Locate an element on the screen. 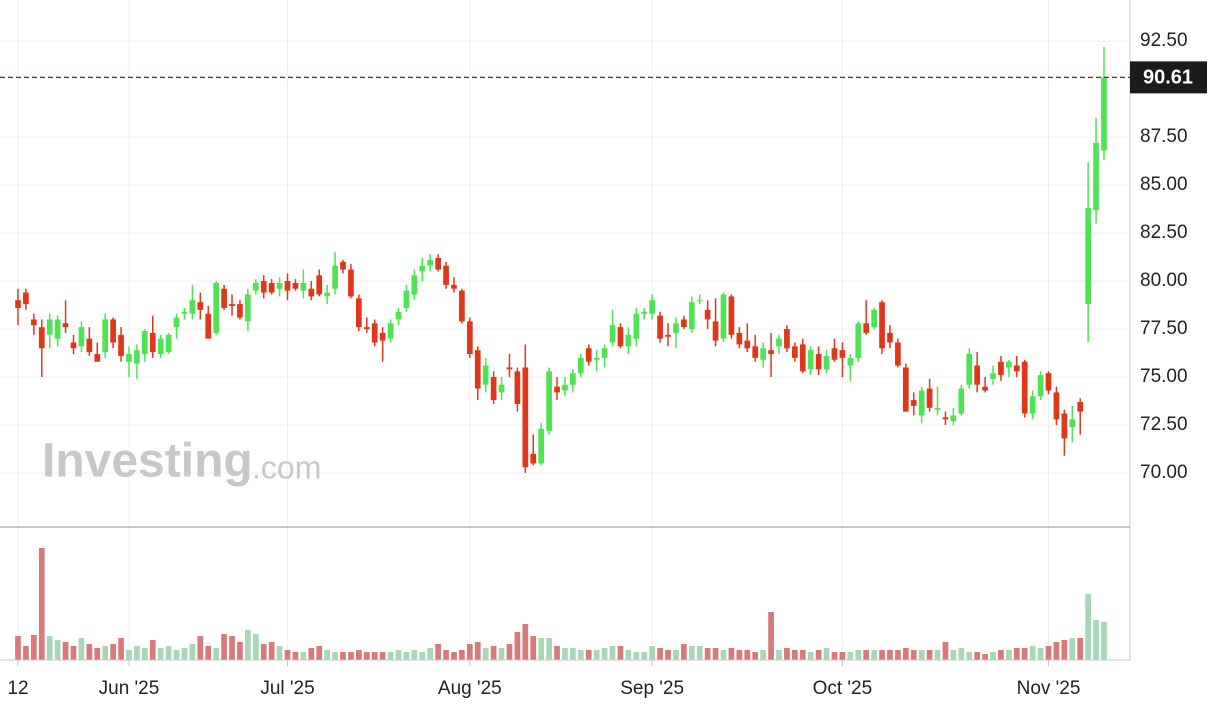 The image size is (1226, 714). y-tick-label: 85.00 is located at coordinates (1164, 184).